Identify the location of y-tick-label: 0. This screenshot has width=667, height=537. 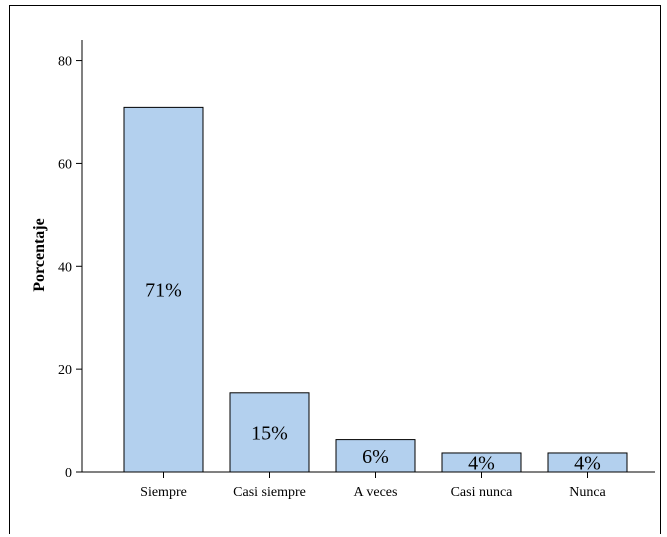
(68, 473).